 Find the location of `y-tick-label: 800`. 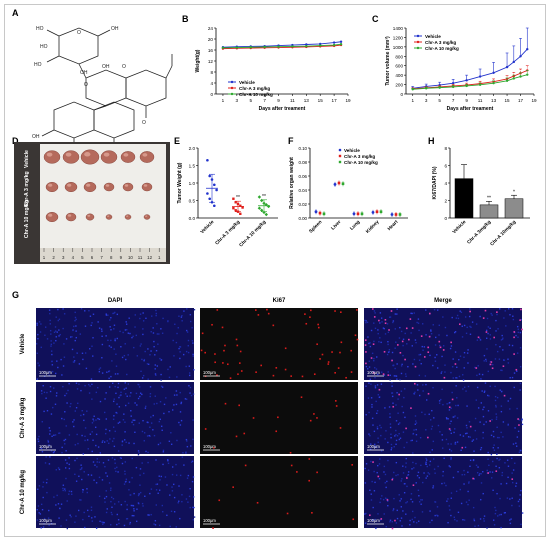

y-tick-label: 800 is located at coordinates (399, 56).